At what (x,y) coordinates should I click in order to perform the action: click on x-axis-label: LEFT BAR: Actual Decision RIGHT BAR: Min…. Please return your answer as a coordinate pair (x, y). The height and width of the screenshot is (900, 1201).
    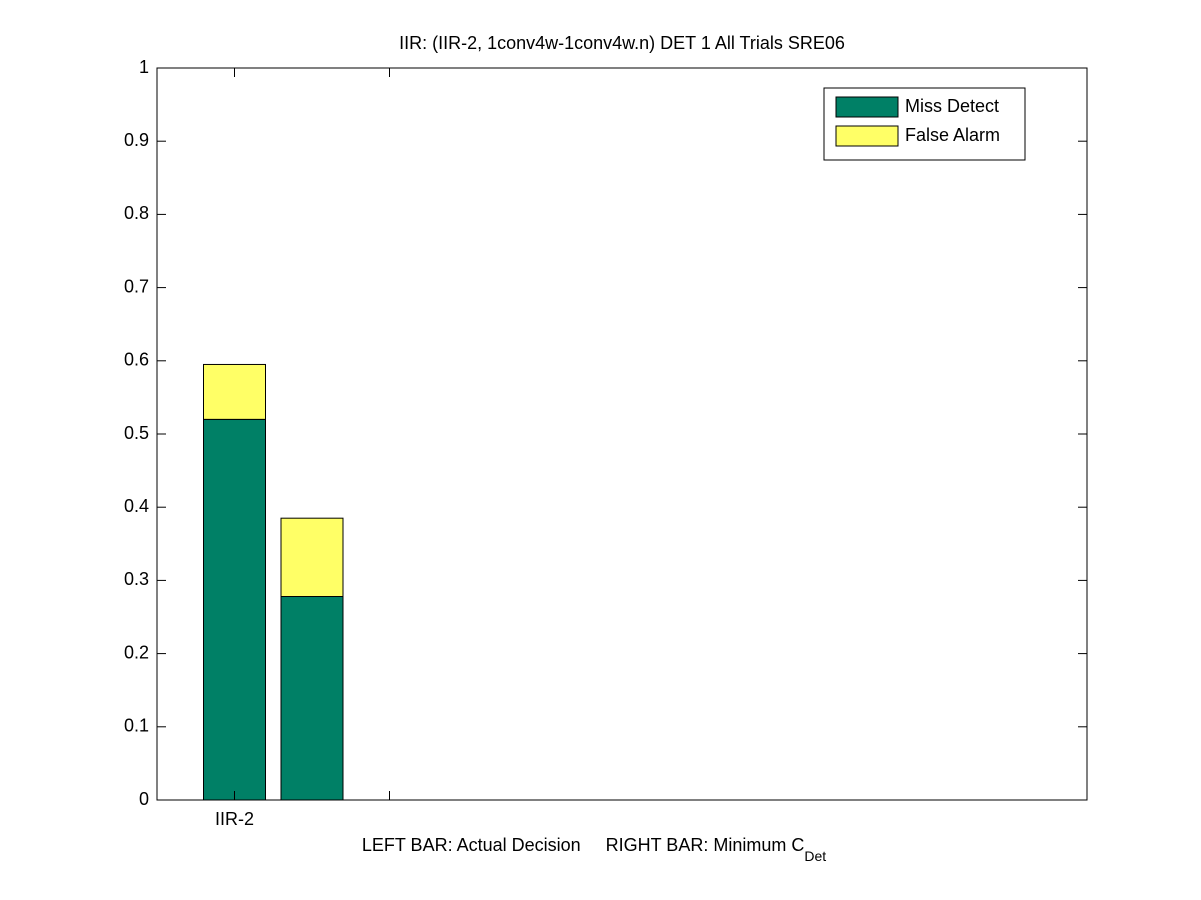
    Looking at the image, I should click on (594, 849).